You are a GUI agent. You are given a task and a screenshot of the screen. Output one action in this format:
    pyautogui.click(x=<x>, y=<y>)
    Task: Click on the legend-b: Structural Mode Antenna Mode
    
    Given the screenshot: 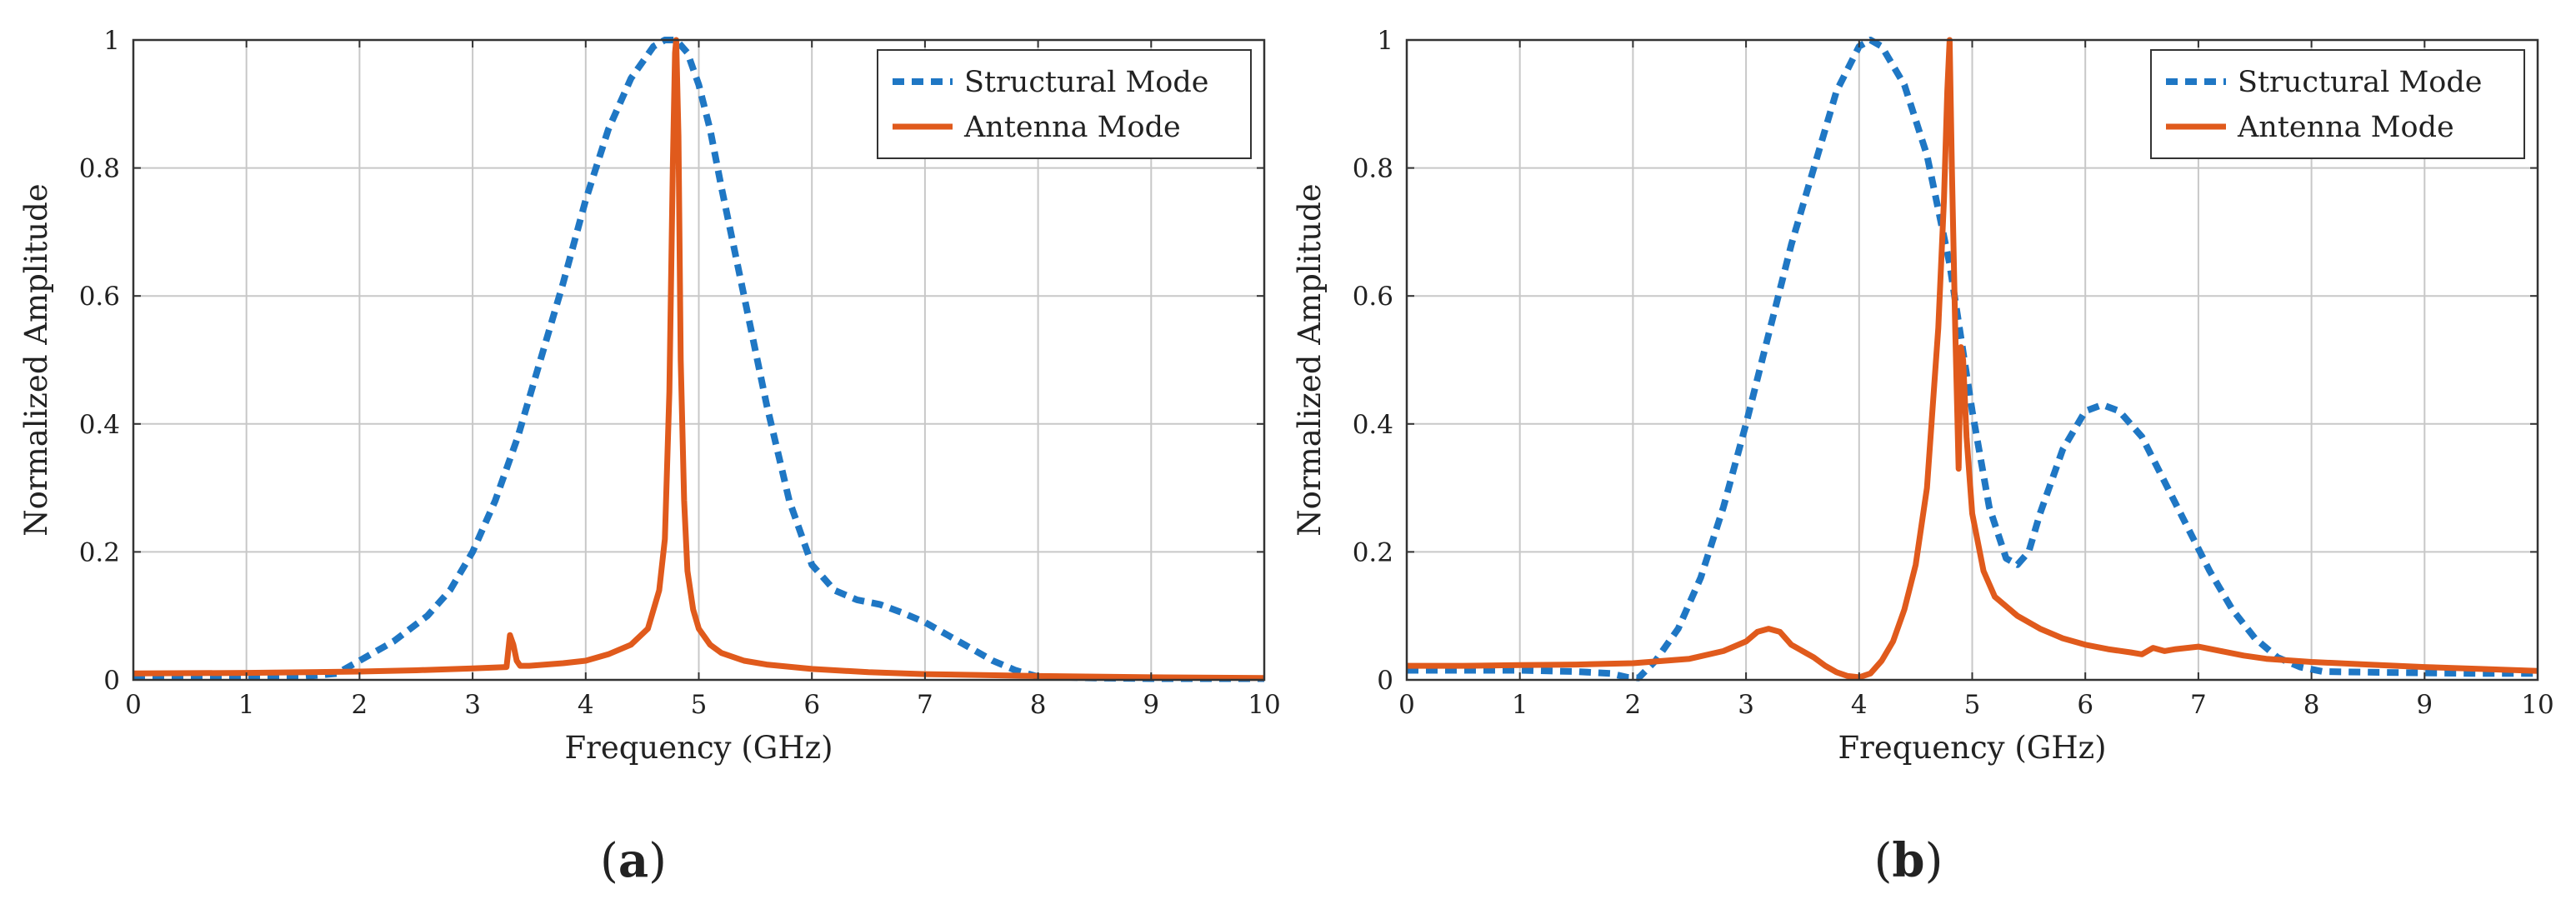 What is the action you would take?
    pyautogui.click(x=2338, y=104)
    